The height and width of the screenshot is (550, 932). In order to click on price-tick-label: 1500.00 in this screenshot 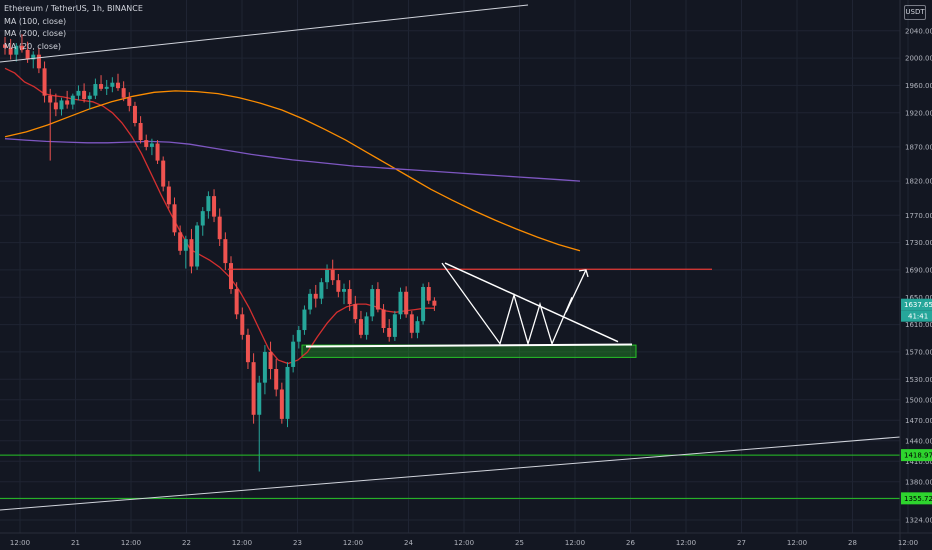, I will do `click(918, 400)`.